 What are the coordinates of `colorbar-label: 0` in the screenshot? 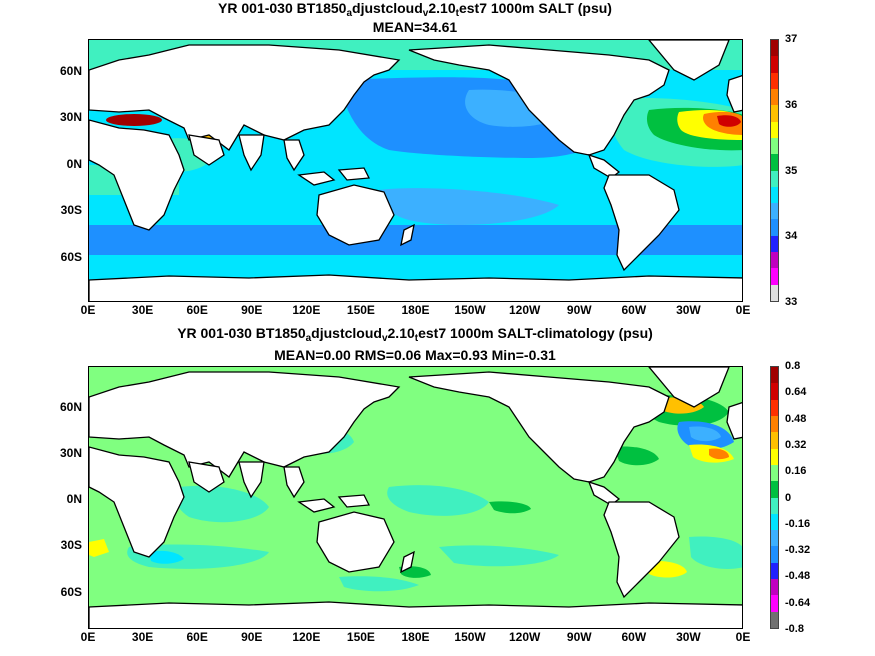 It's located at (788, 497).